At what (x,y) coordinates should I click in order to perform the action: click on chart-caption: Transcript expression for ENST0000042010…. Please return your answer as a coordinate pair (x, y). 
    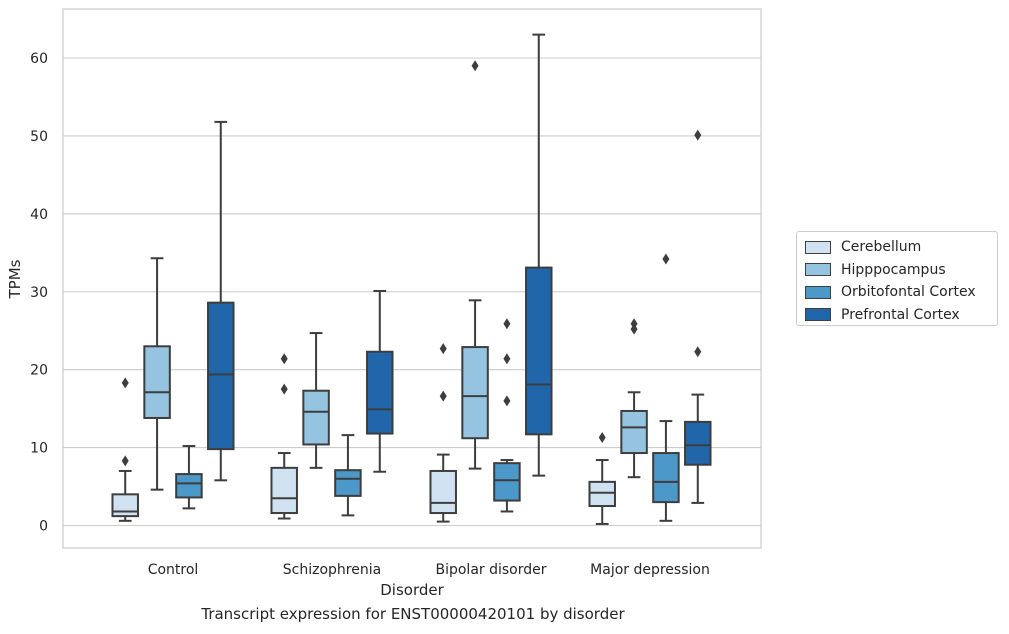
    Looking at the image, I should click on (413, 614).